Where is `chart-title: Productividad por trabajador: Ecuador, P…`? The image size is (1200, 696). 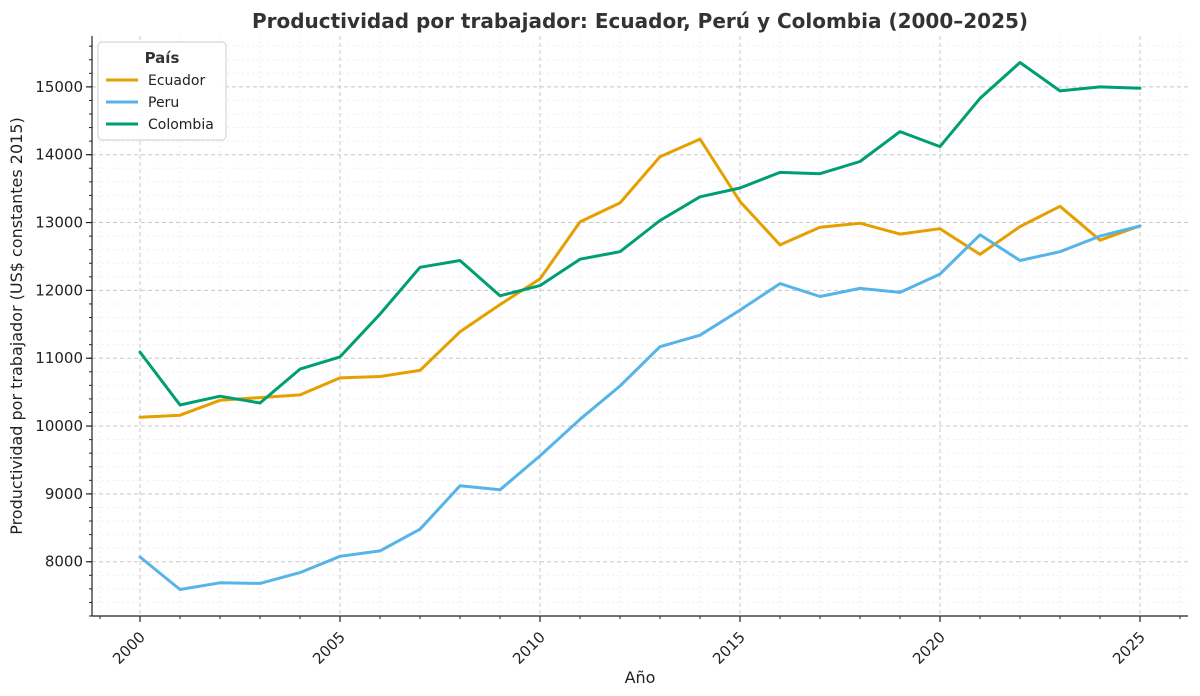 chart-title: Productividad por trabajador: Ecuador, P… is located at coordinates (640, 21).